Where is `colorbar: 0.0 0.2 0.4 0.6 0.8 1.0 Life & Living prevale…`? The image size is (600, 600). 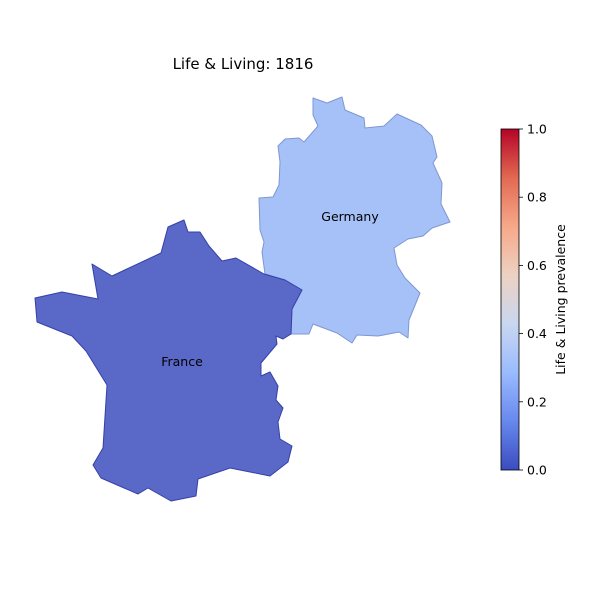
colorbar: 0.0 0.2 0.4 0.6 0.8 1.0 Life & Living prevale… is located at coordinates (534, 300).